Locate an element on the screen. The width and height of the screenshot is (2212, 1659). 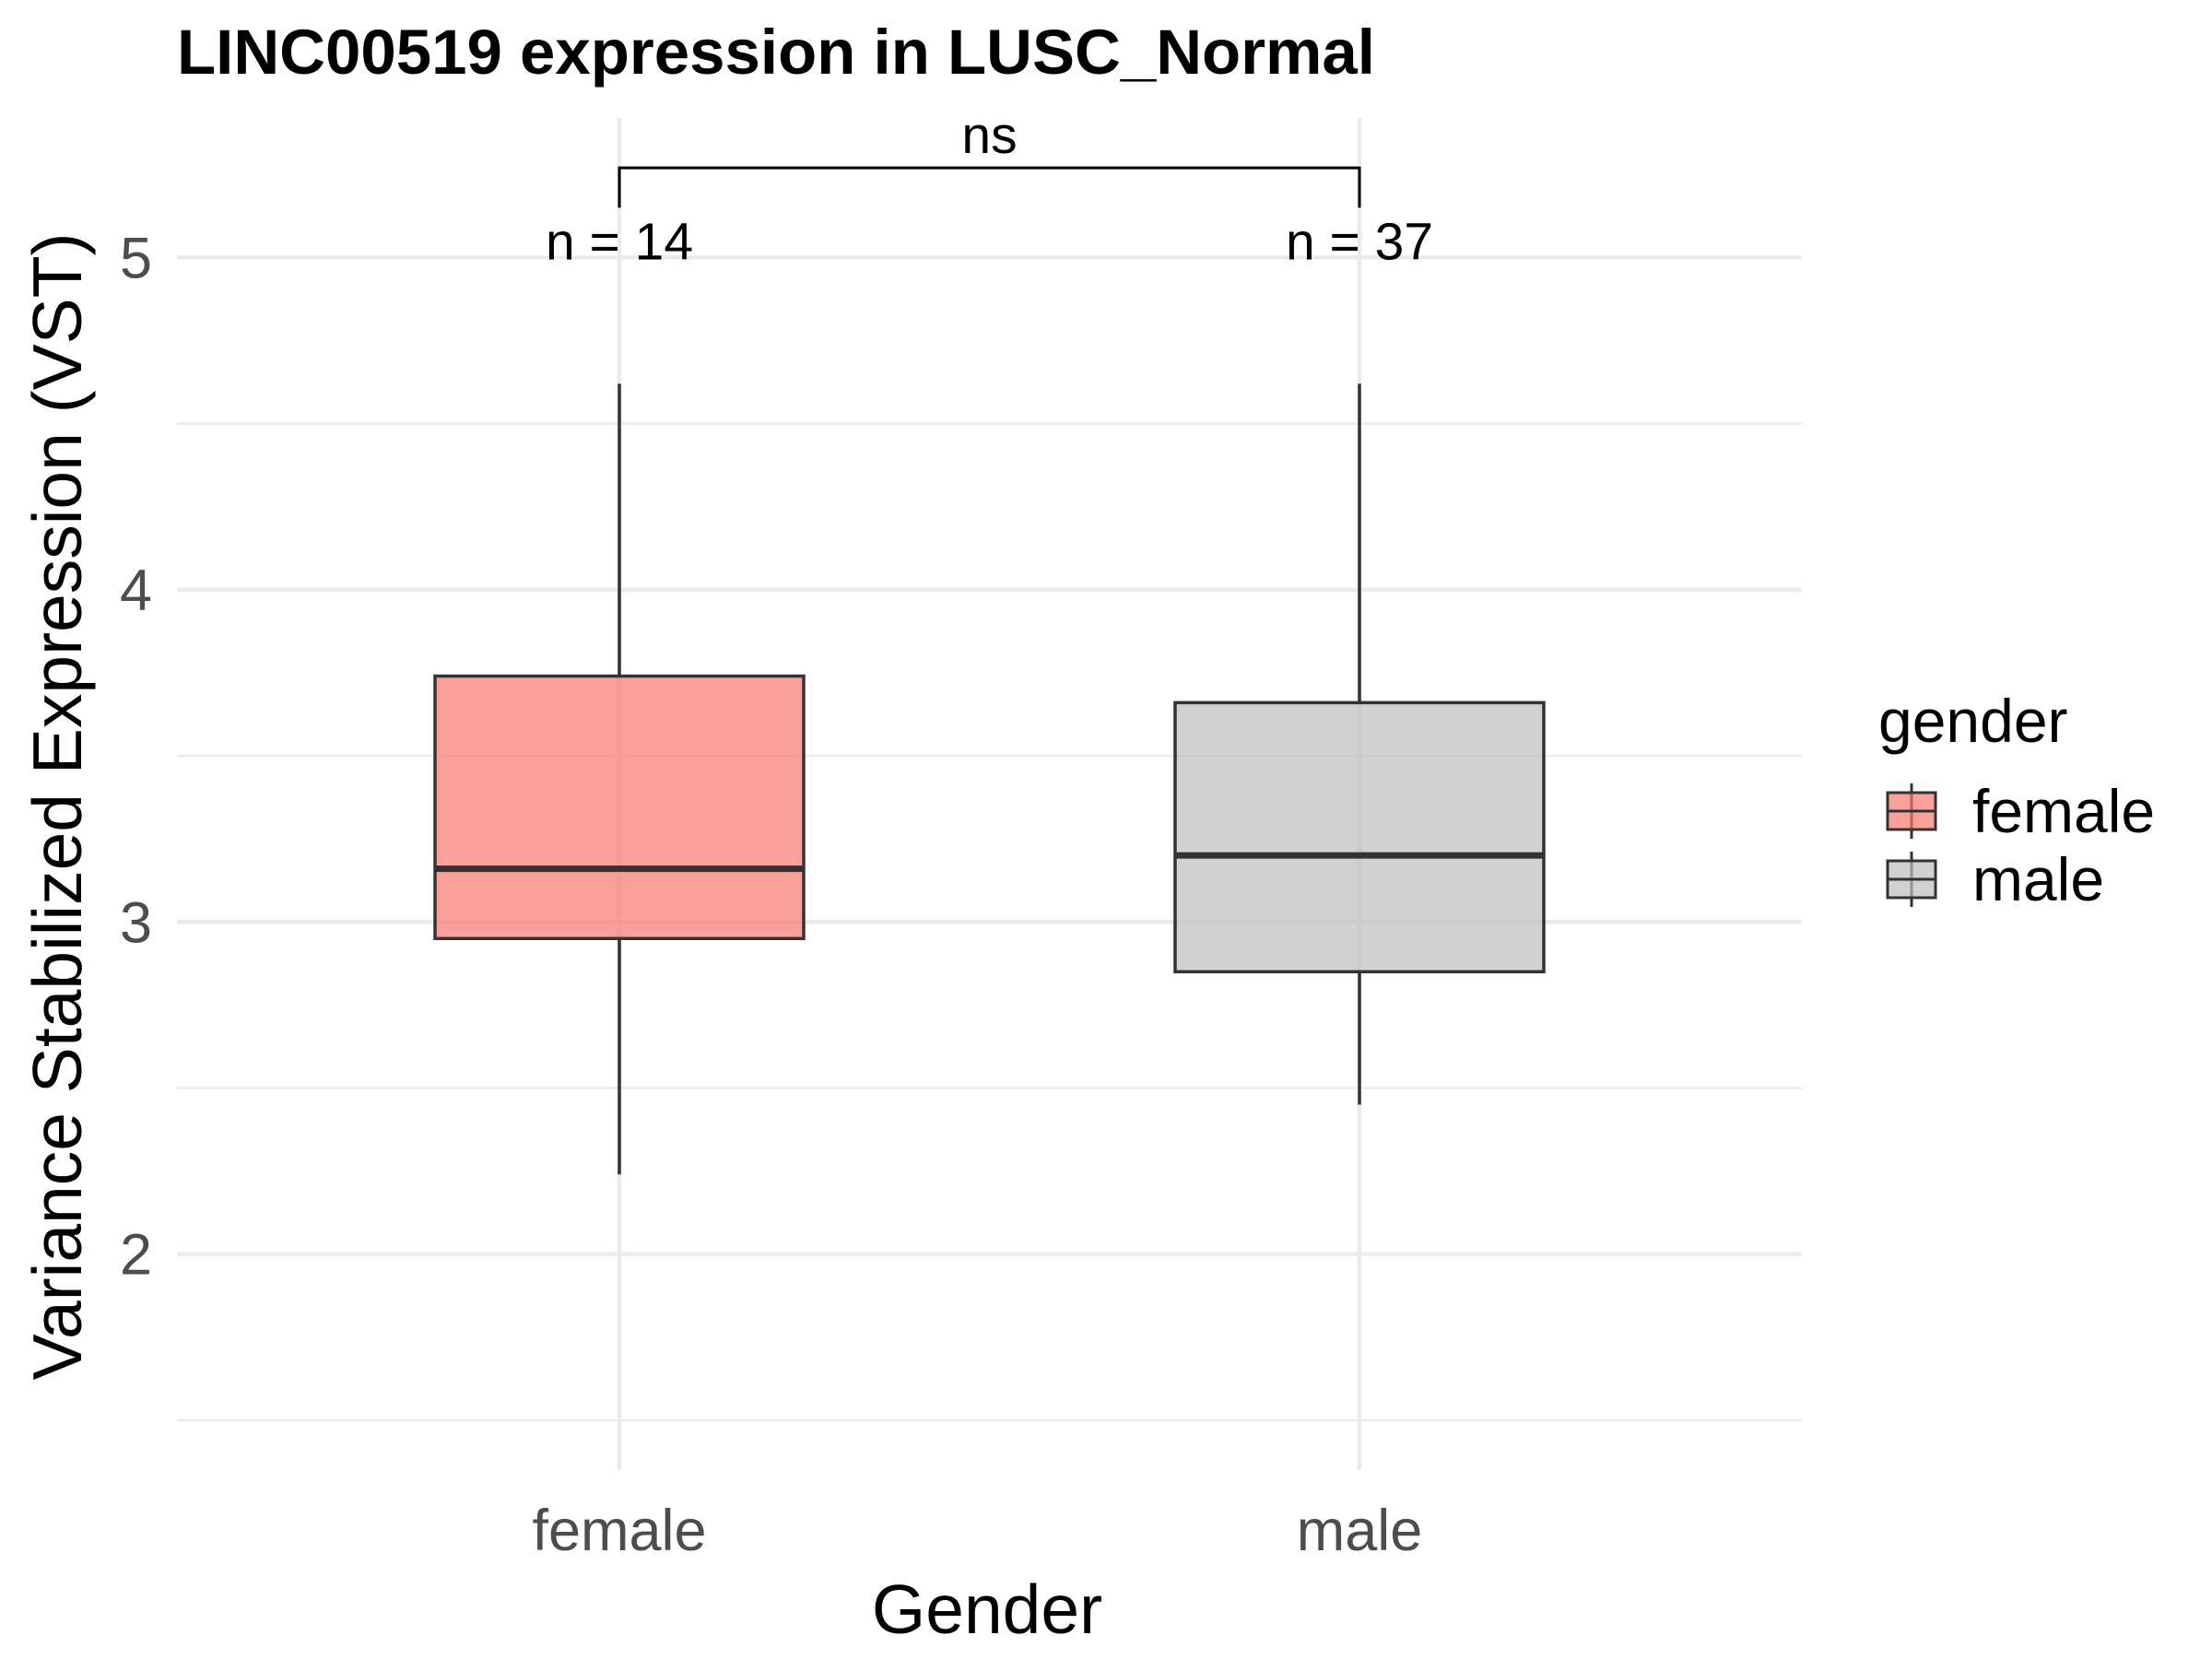
x-axis-ticks: female male is located at coordinates (977, 1531).